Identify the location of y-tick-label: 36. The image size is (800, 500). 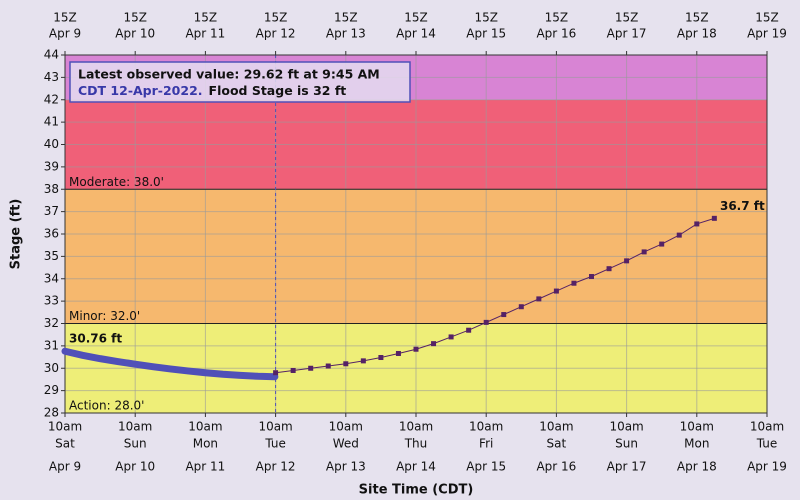
(51, 234).